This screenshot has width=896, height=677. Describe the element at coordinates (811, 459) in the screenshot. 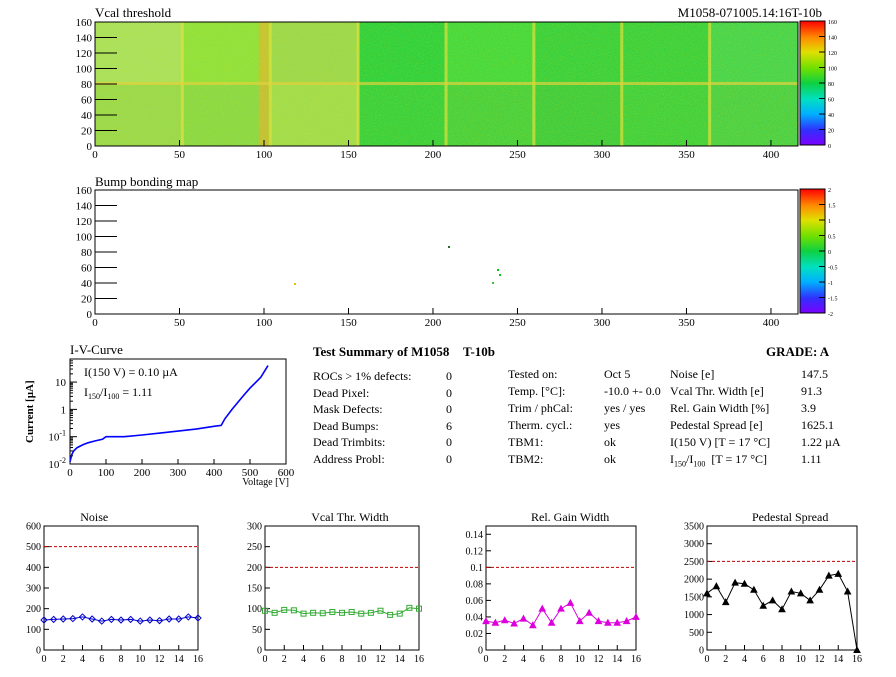

I see `summary-ratio-value: 1.11` at that location.